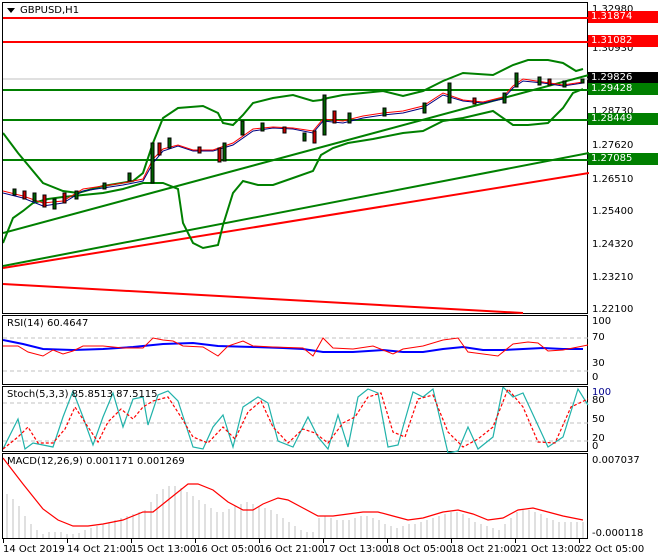 Image resolution: width=660 pixels, height=560 pixels. Describe the element at coordinates (595, 377) in the screenshot. I see `rsi-tick: 0` at that location.